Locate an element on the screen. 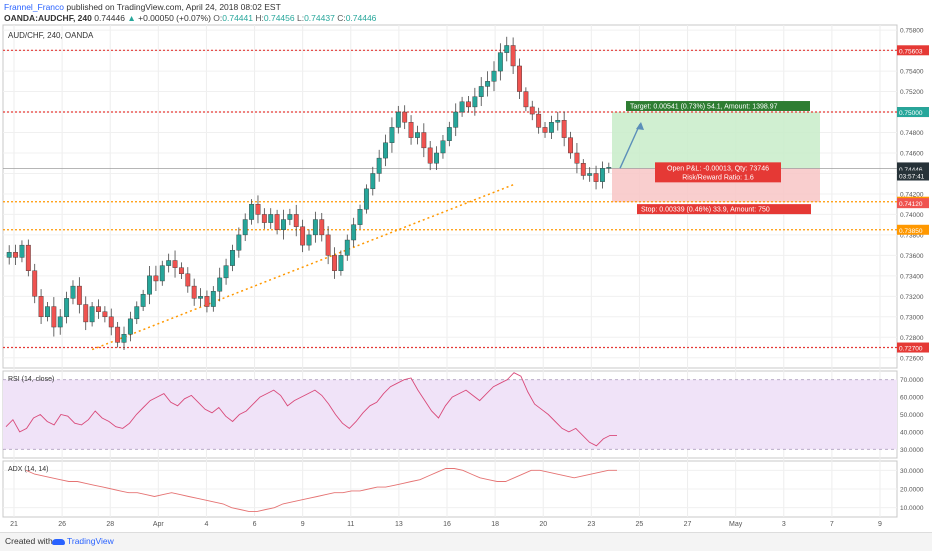  rsi-tick-label: 40.0000 is located at coordinates (912, 432).